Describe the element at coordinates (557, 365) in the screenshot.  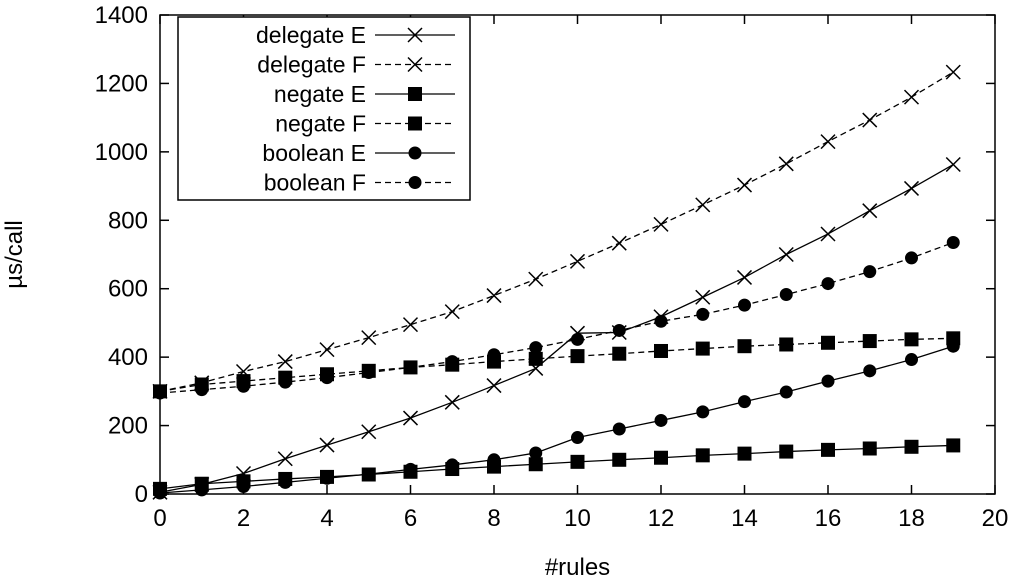
I see `series-negate-f` at that location.